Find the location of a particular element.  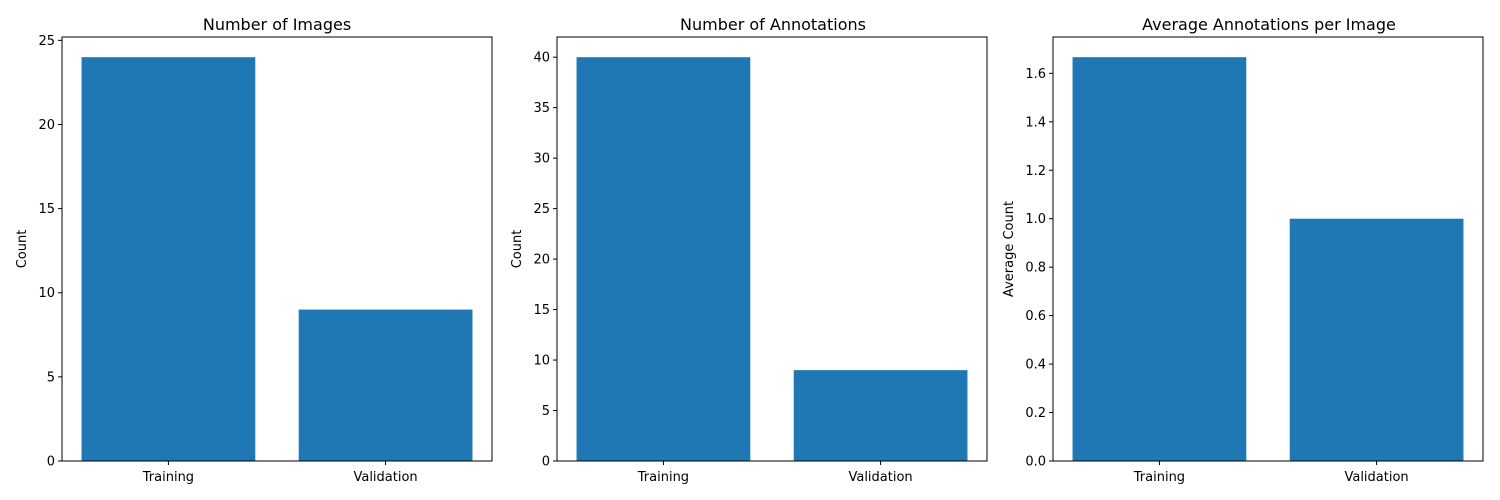

y-ticks-group: 0.0 0.2 0.4 0.6 0.8 1.0 1.2 1.4 1.6 is located at coordinates (1039, 268).